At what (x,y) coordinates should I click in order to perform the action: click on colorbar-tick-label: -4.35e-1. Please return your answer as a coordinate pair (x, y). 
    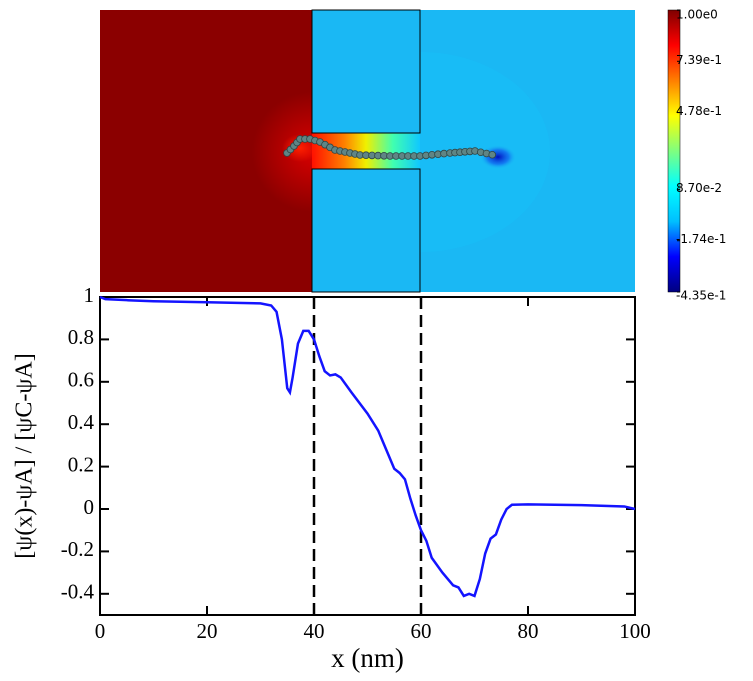
    Looking at the image, I should click on (701, 296).